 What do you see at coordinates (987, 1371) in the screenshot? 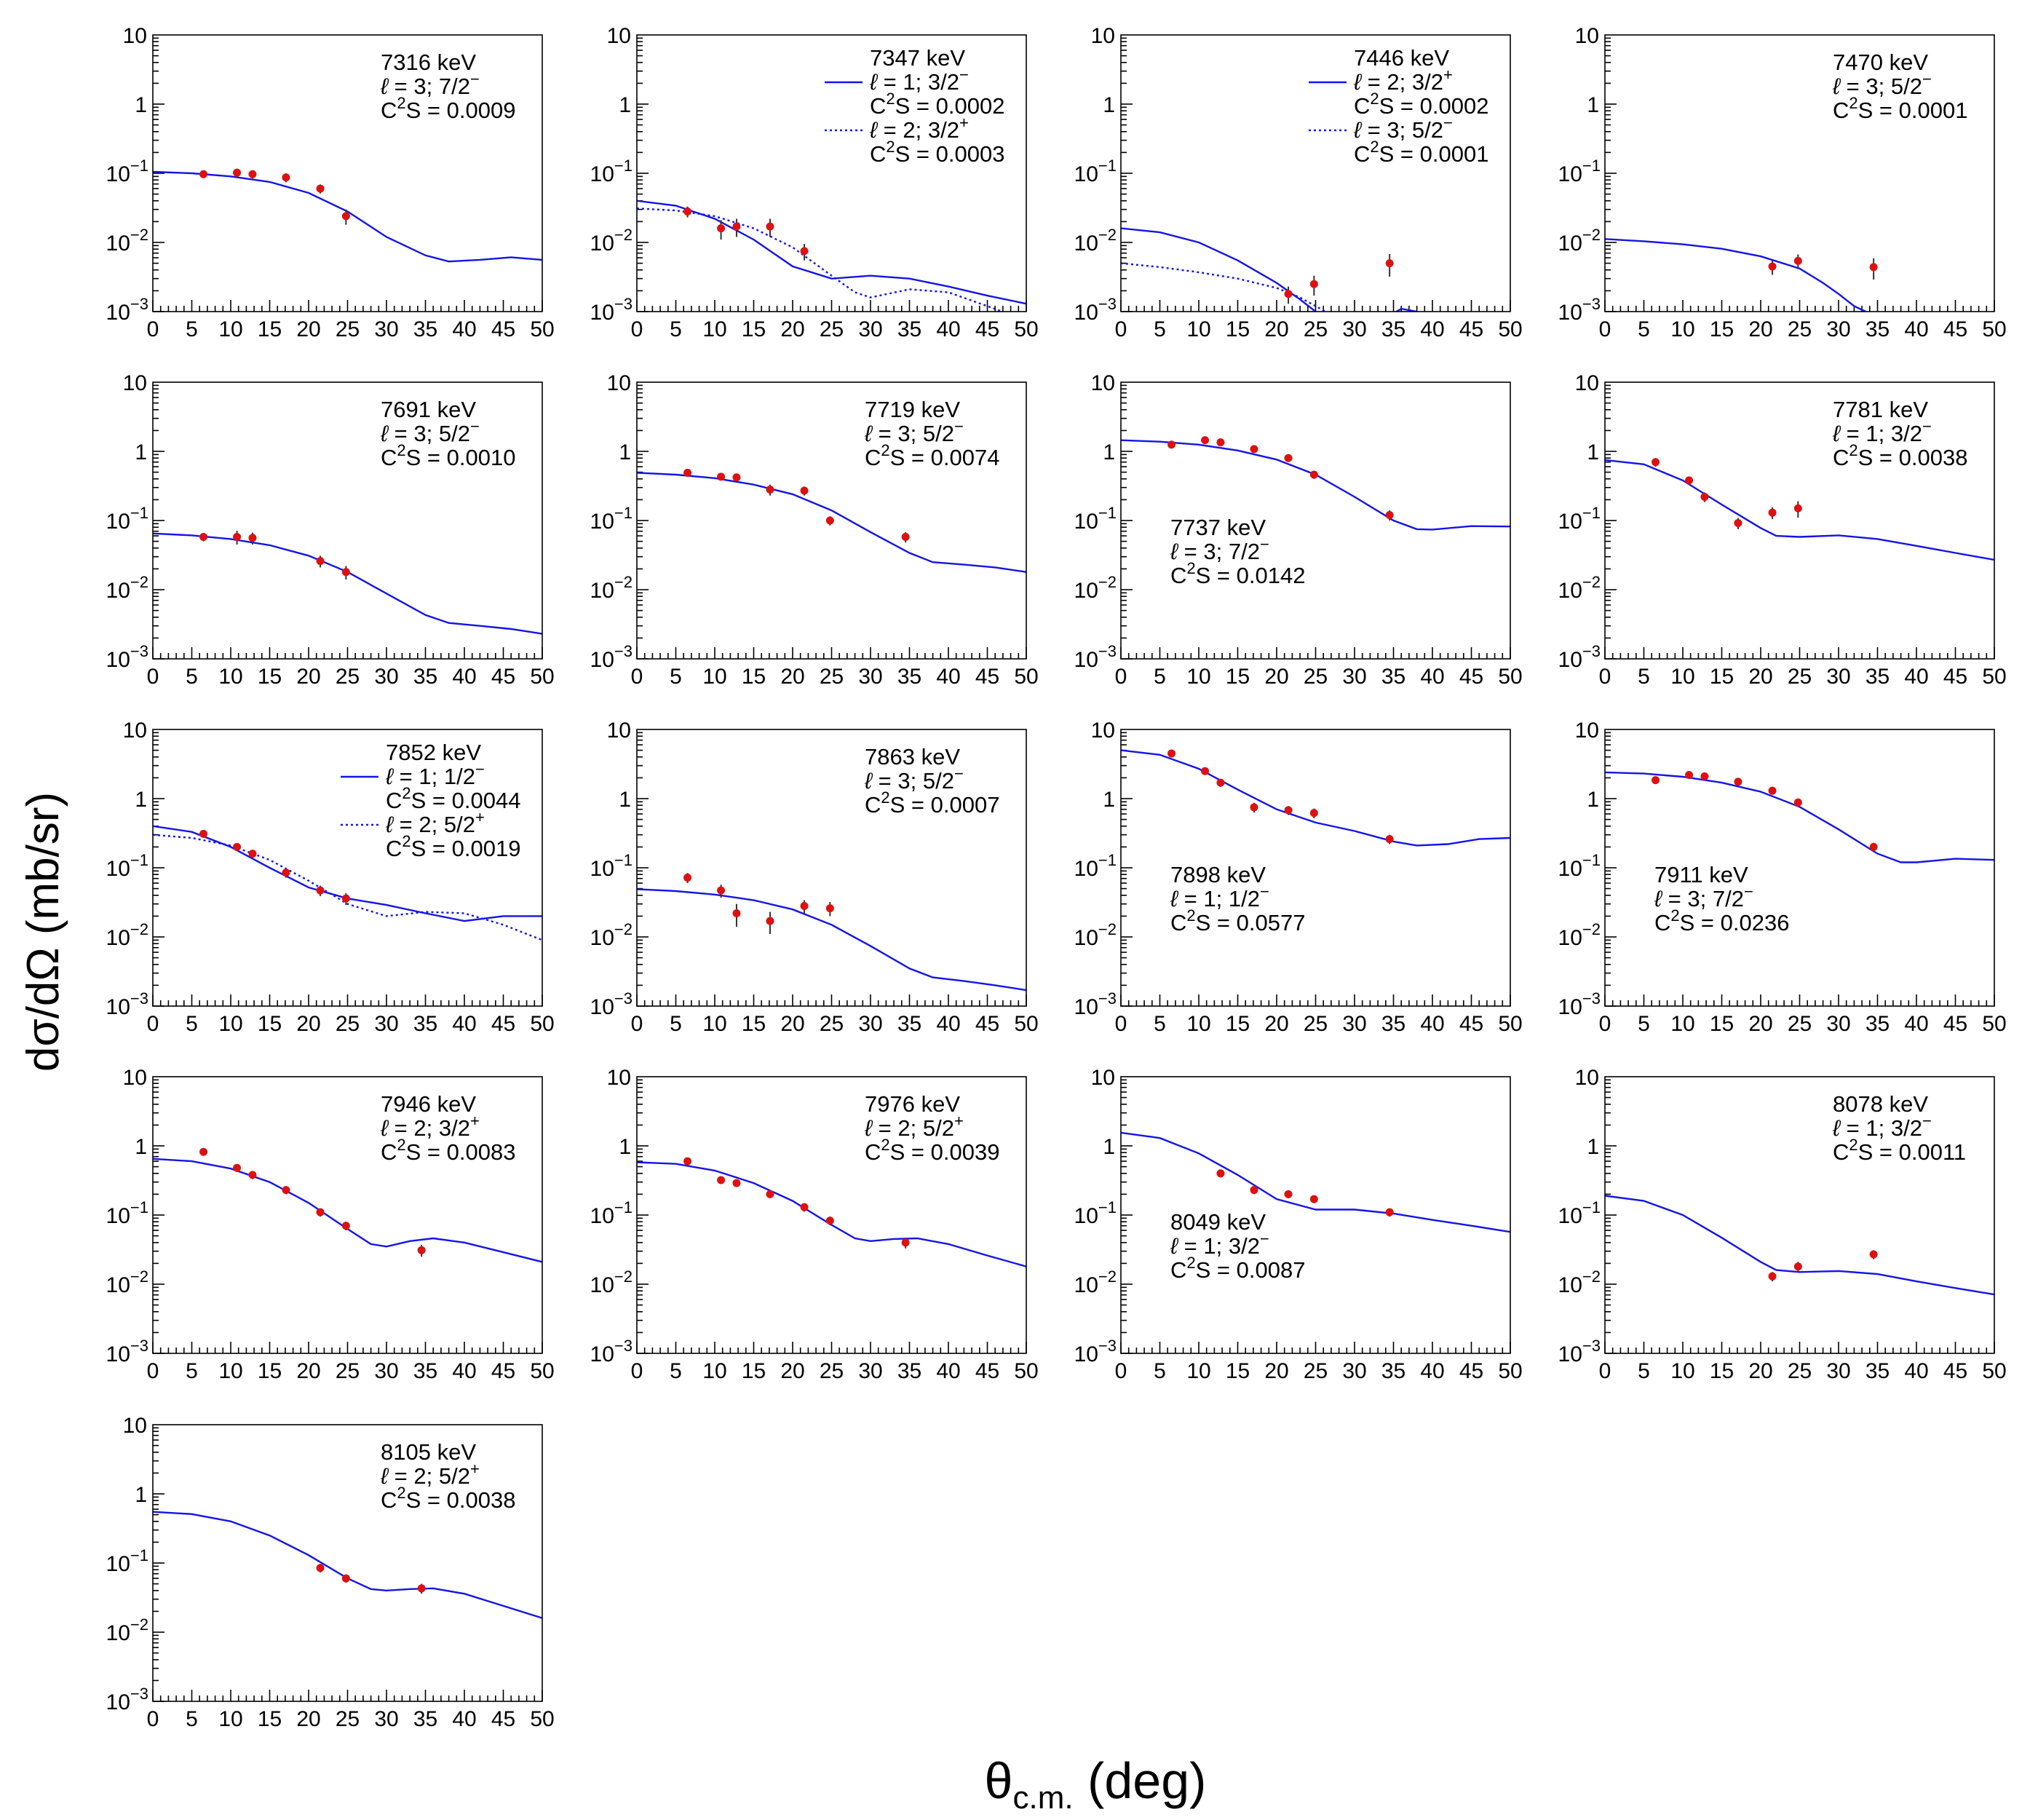
I see `x-tick-label: 45` at bounding box center [987, 1371].